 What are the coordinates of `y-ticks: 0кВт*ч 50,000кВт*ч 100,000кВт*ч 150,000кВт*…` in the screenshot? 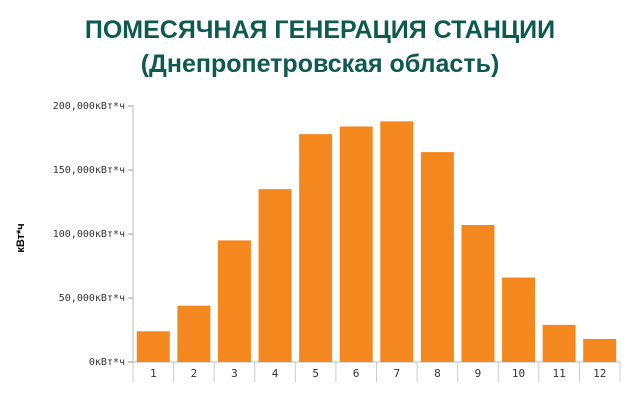 It's located at (93, 234).